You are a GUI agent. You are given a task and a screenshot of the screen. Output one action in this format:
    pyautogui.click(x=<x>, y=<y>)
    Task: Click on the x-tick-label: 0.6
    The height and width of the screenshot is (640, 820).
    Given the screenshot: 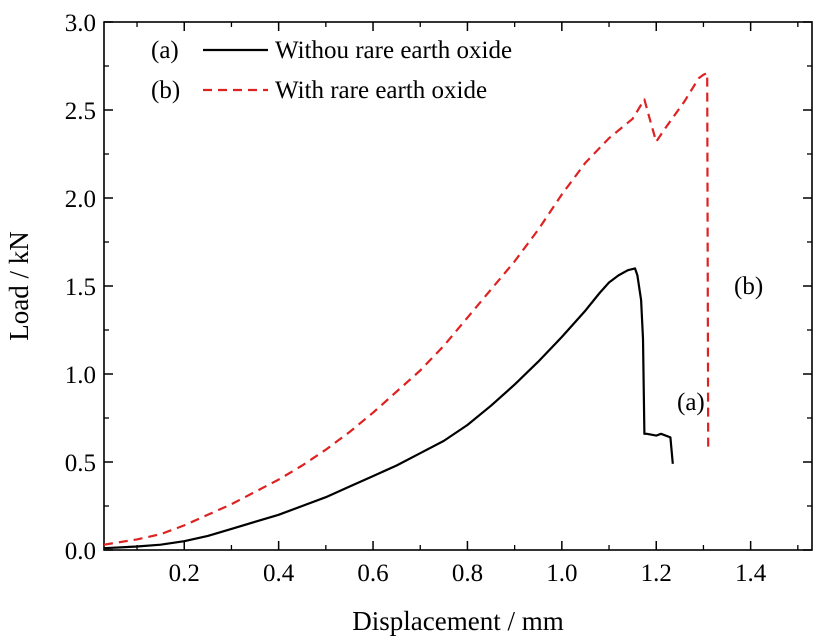 What is the action you would take?
    pyautogui.click(x=372, y=573)
    